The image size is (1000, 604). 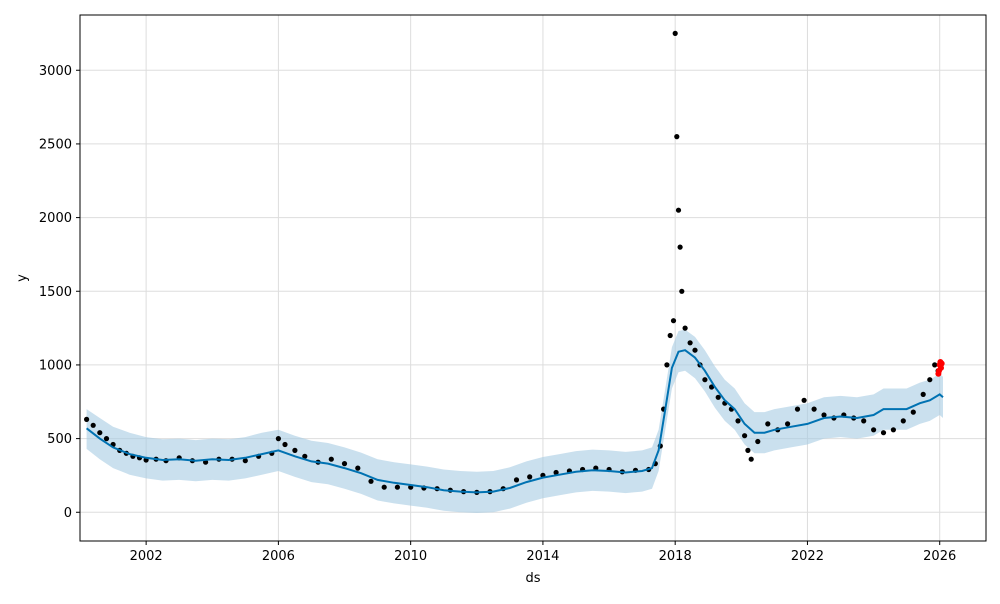 What do you see at coordinates (278, 556) in the screenshot?
I see `x-tick-label: 2006` at bounding box center [278, 556].